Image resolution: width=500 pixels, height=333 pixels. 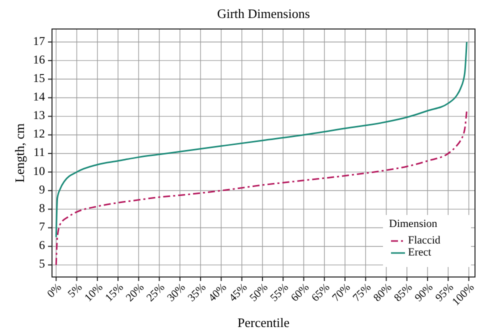 What do you see at coordinates (321, 292) in the screenshot?
I see `x-tick-label: 65%` at bounding box center [321, 292].